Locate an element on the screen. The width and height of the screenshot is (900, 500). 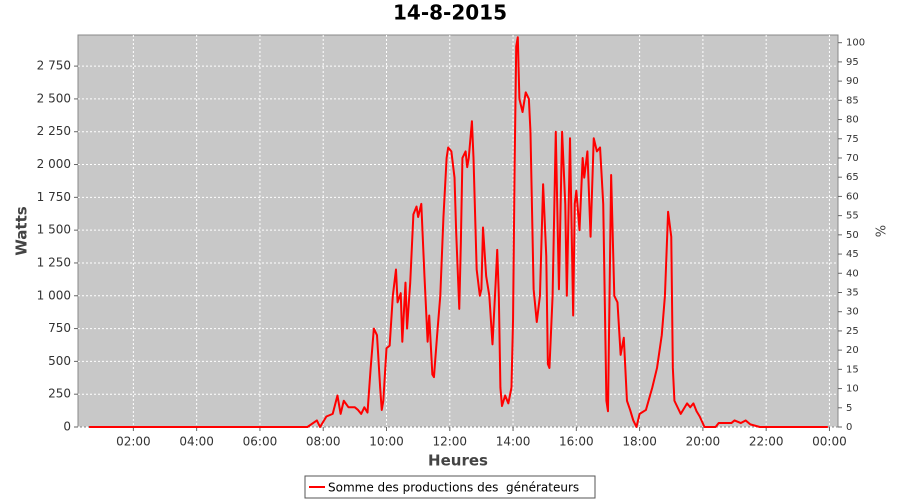
y2-tick-label: 50 is located at coordinates (852, 235).